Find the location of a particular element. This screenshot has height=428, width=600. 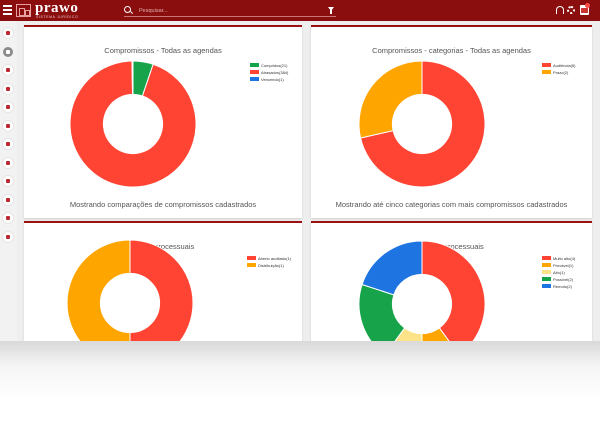

legend-item: Possível(2) is located at coordinates (558, 280).